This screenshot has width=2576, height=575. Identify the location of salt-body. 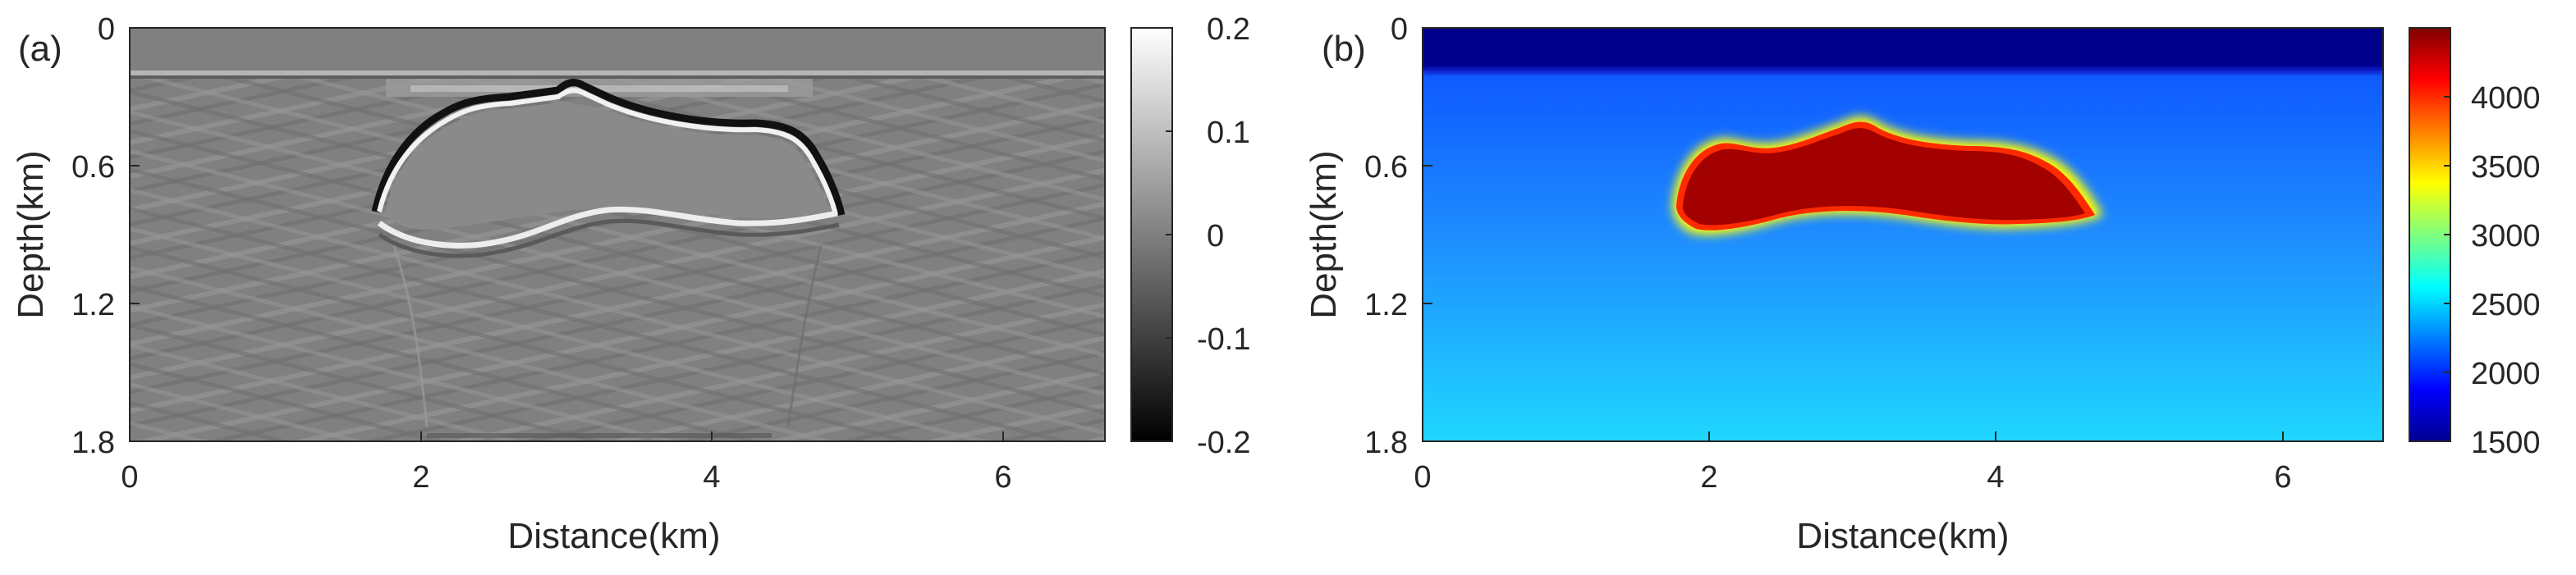
(1888, 175).